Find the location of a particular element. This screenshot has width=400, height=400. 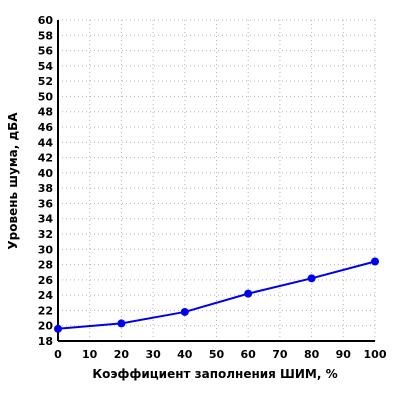

y-tick-label: 24 is located at coordinates (46, 295).